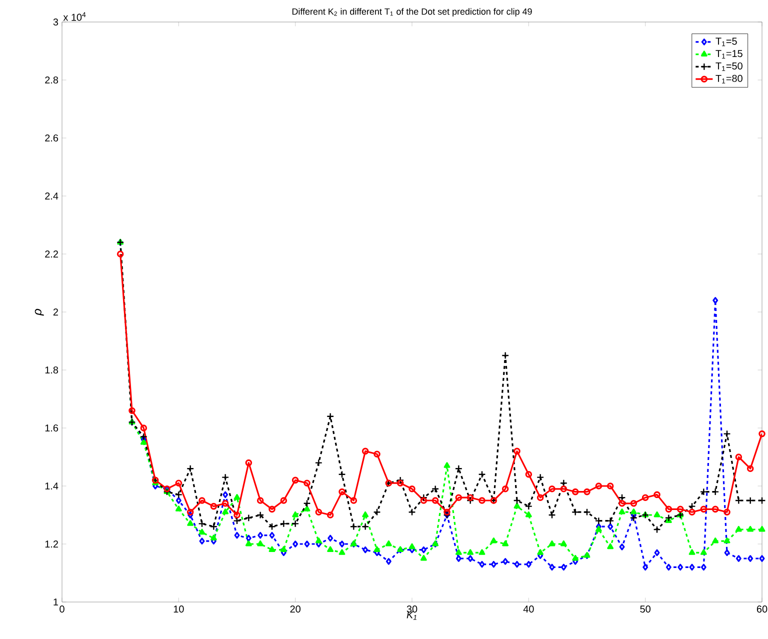 Image resolution: width=768 pixels, height=639 pixels. Describe the element at coordinates (726, 42) in the screenshot. I see `legend-label: T$_{1}$=5` at that location.